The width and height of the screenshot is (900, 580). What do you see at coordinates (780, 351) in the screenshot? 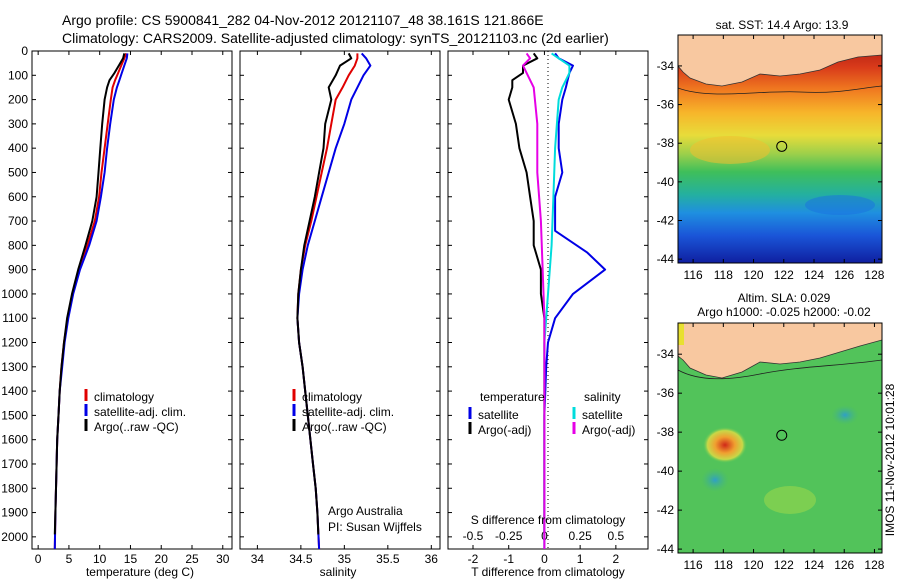
I see `sla-land-mask` at bounding box center [780, 351].